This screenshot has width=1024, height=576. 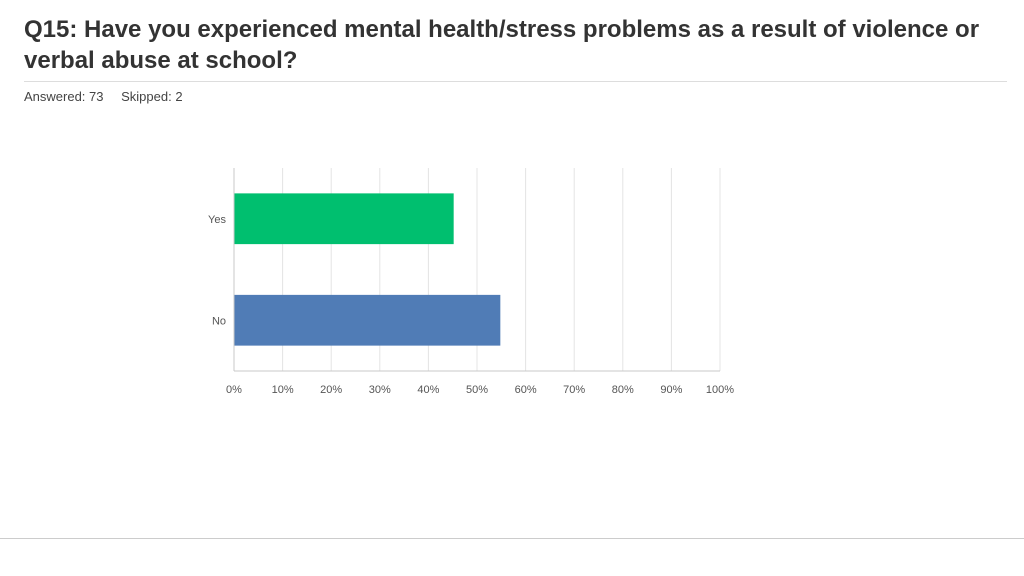 What do you see at coordinates (574, 390) in the screenshot?
I see `x-tick-label: 70%` at bounding box center [574, 390].